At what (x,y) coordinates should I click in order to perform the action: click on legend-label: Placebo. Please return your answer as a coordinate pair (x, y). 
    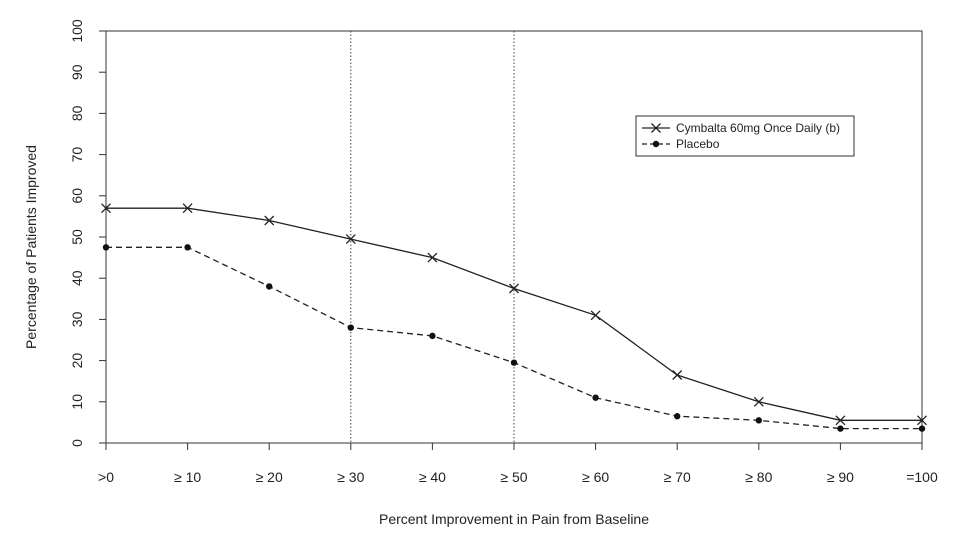
    Looking at the image, I should click on (698, 144).